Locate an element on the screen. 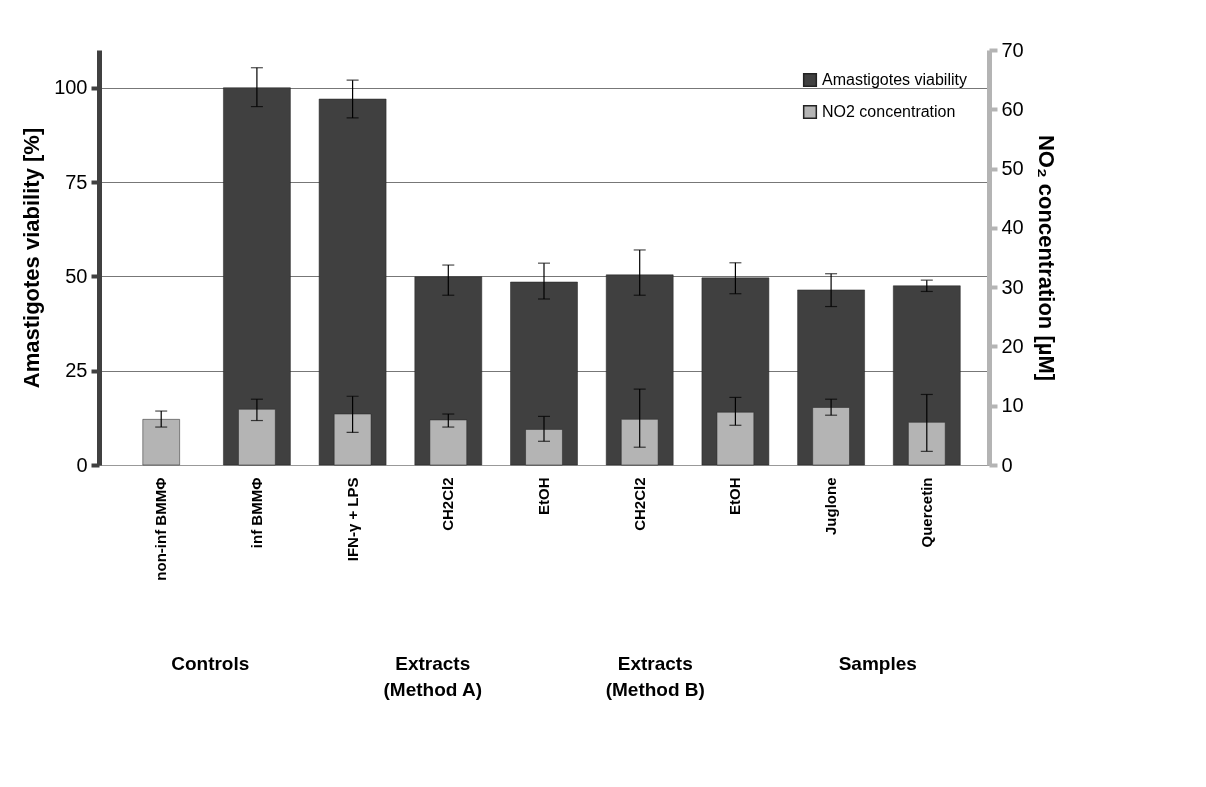 Image resolution: width=1206 pixels, height=787 pixels. text: Extracts (Method B) is located at coordinates (655, 676).